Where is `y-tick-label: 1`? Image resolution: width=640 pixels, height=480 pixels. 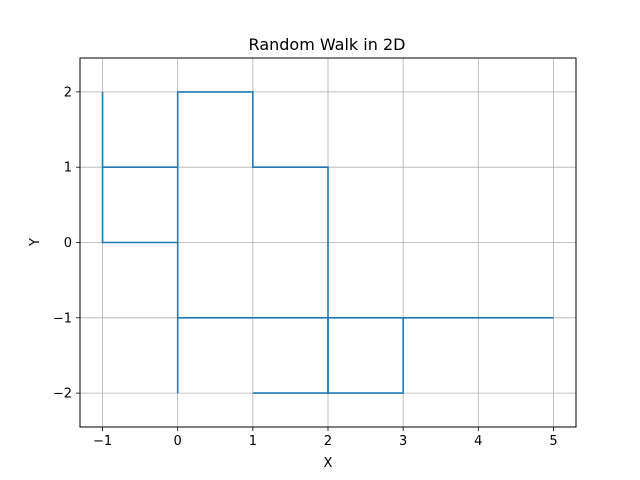 y-tick-label: 1 is located at coordinates (68, 168).